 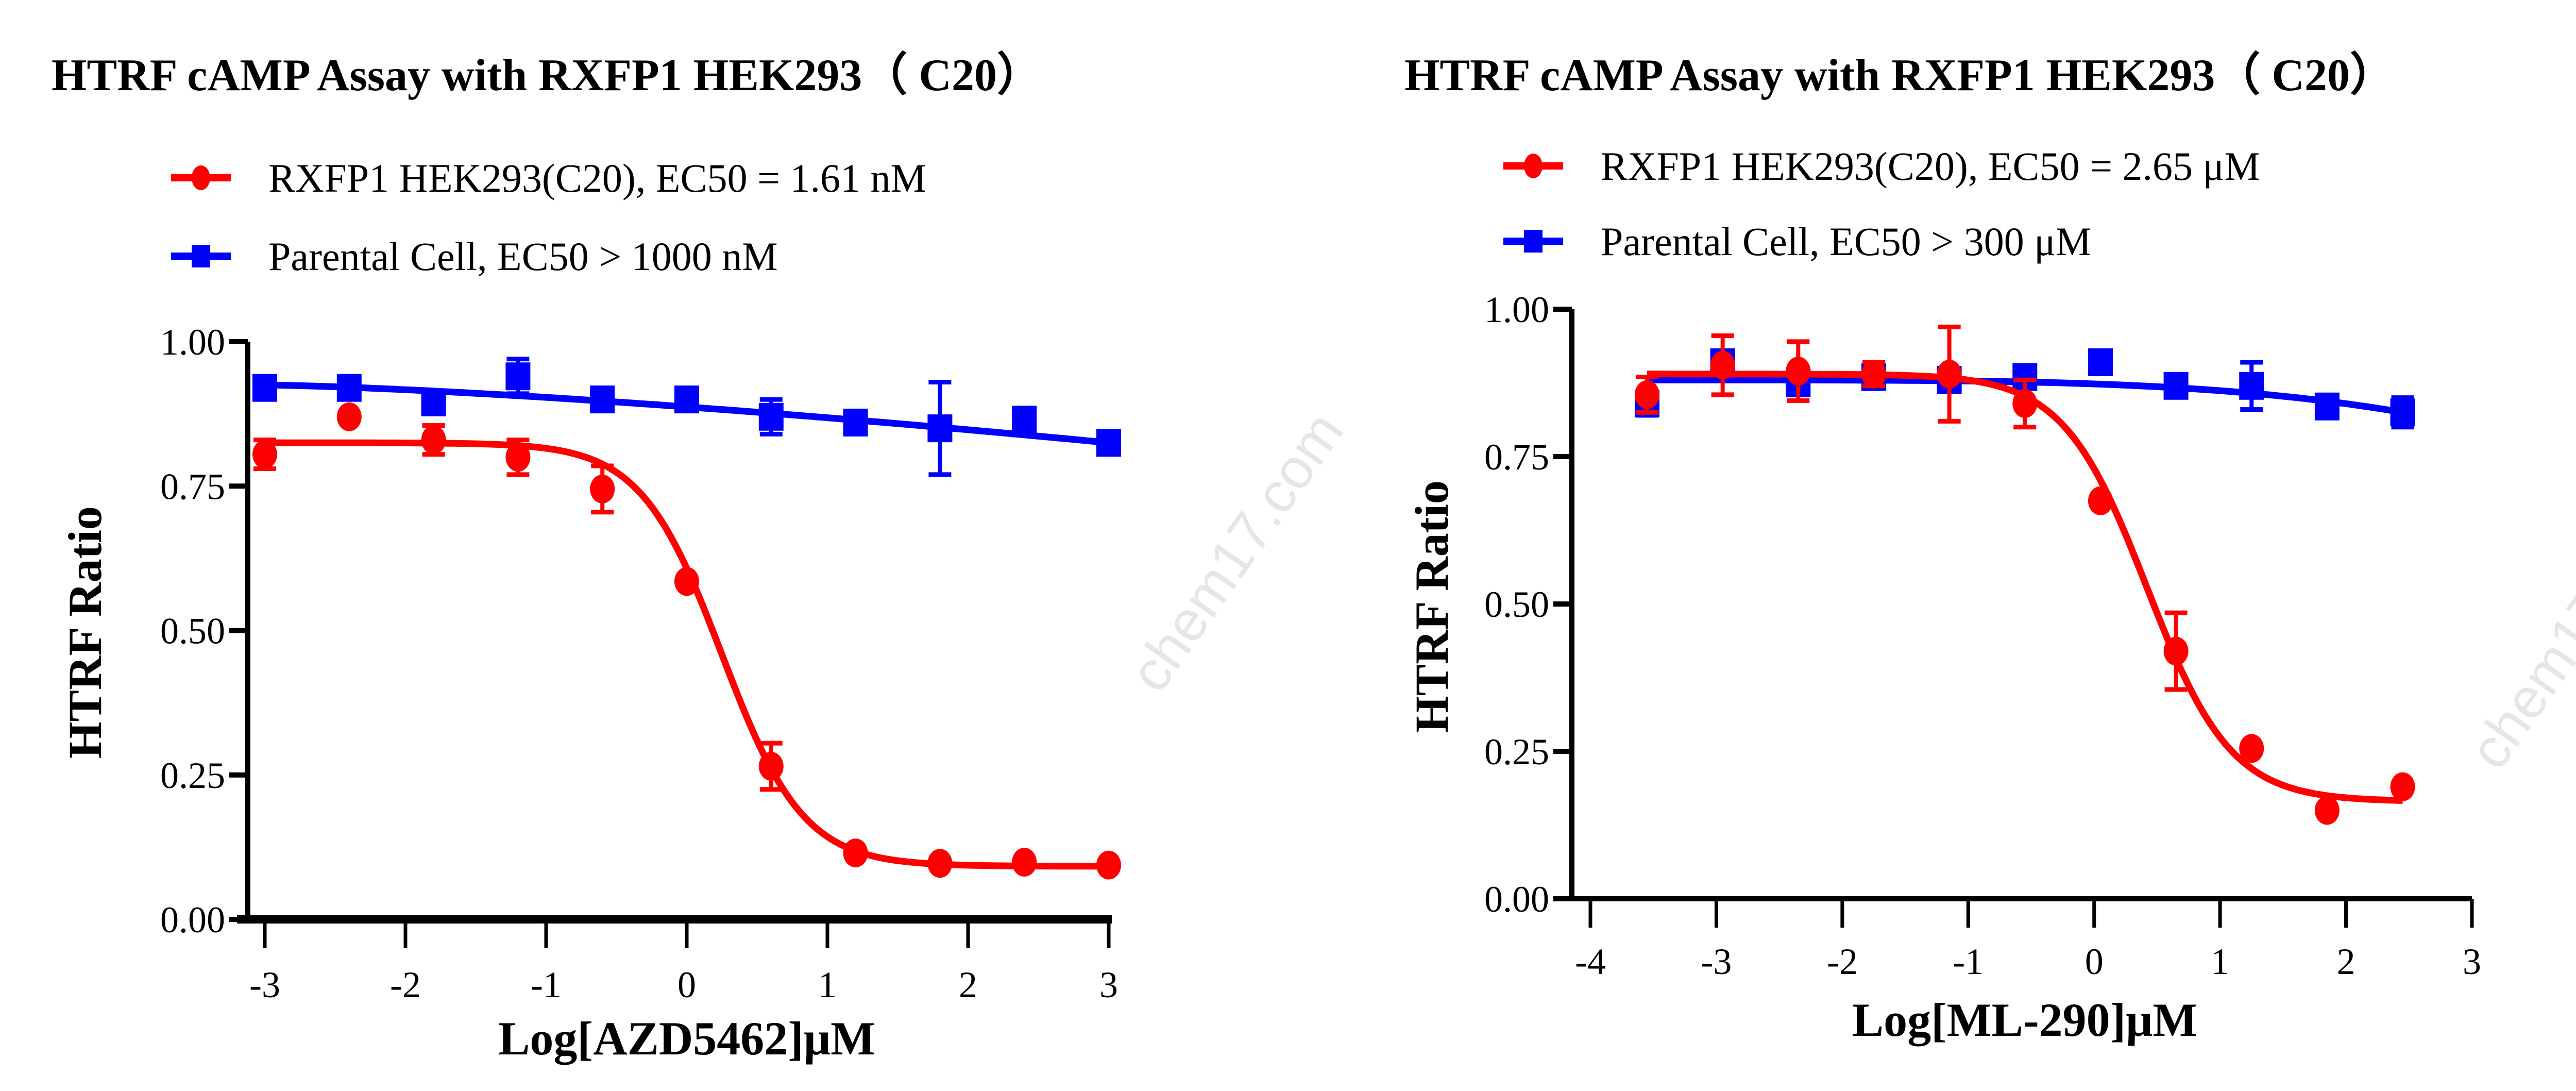 What do you see at coordinates (547, 75) in the screenshot?
I see `chart-title-left: HTRF cAMP Assay with RXFP1 HEK293（ C20）` at bounding box center [547, 75].